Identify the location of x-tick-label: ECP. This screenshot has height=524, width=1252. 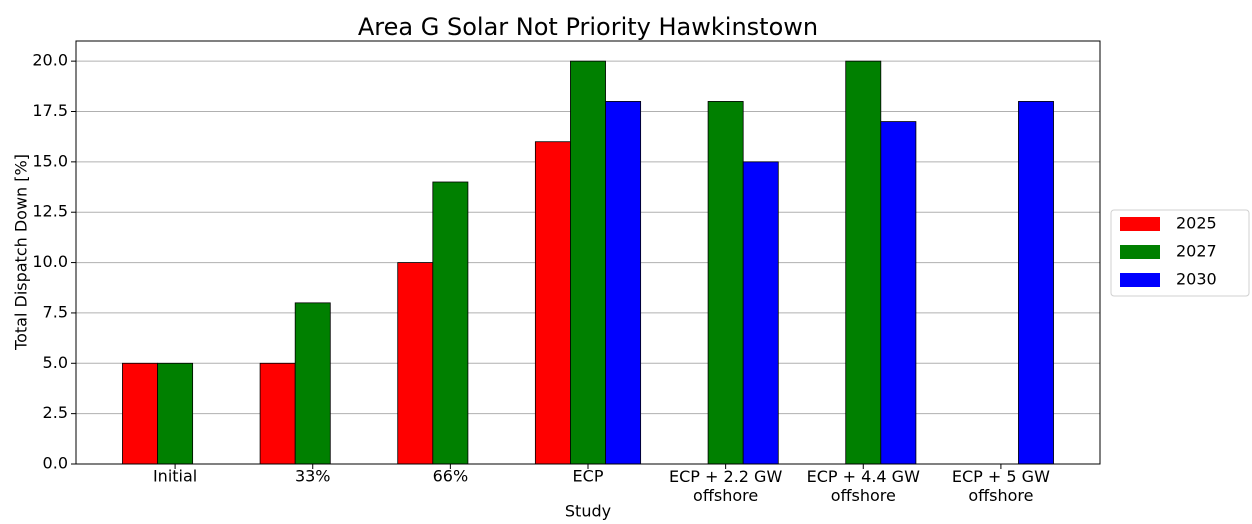
(588, 476).